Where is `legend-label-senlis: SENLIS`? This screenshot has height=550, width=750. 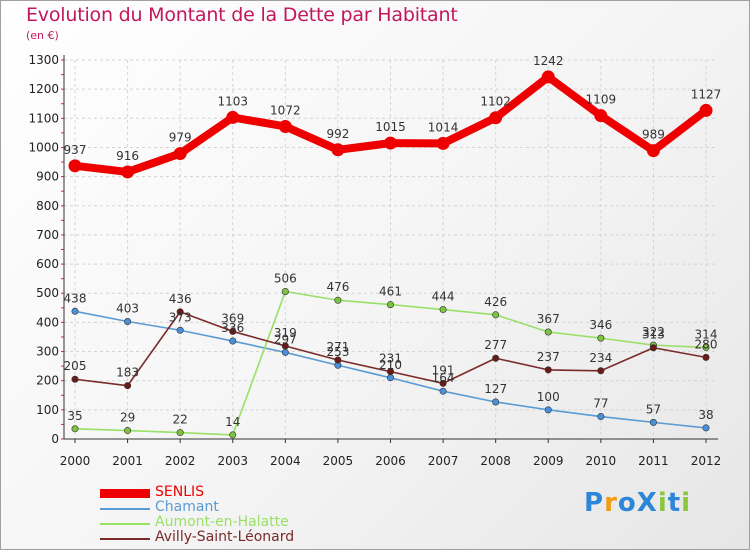 legend-label-senlis: SENLIS is located at coordinates (180, 492).